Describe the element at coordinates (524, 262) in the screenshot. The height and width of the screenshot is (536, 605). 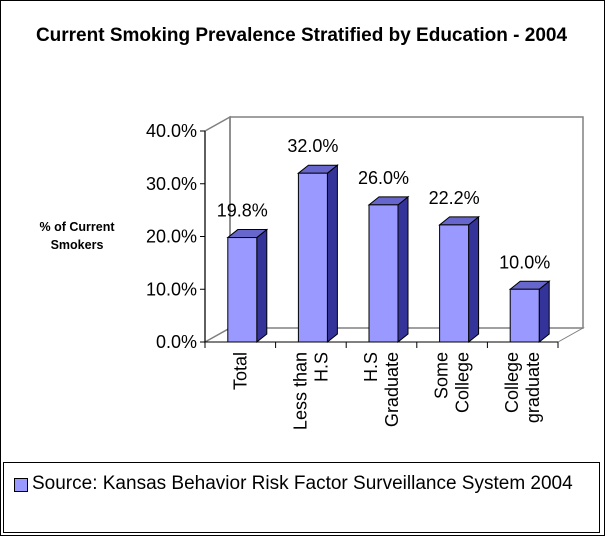
I see `data-label: 10.0%` at that location.